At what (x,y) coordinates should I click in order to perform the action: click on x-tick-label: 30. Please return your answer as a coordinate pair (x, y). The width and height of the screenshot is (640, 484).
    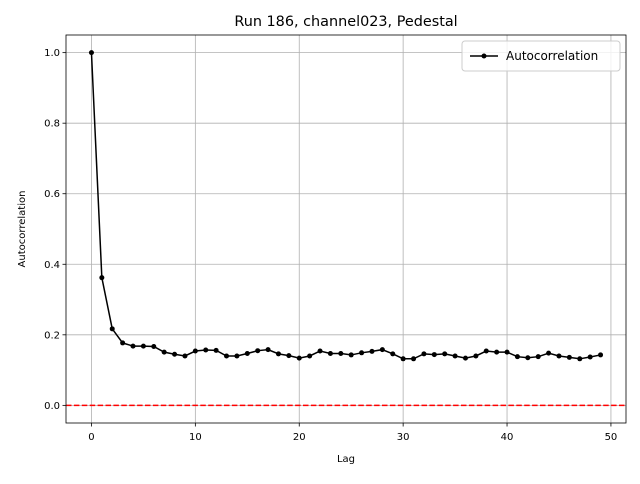
    Looking at the image, I should click on (403, 437).